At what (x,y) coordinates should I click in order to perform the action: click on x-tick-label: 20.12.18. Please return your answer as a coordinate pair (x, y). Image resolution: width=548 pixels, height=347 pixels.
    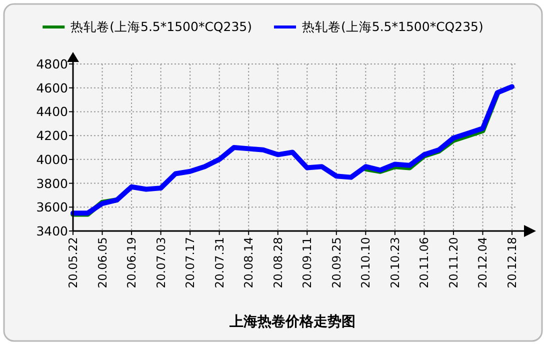
    Looking at the image, I should click on (512, 262).